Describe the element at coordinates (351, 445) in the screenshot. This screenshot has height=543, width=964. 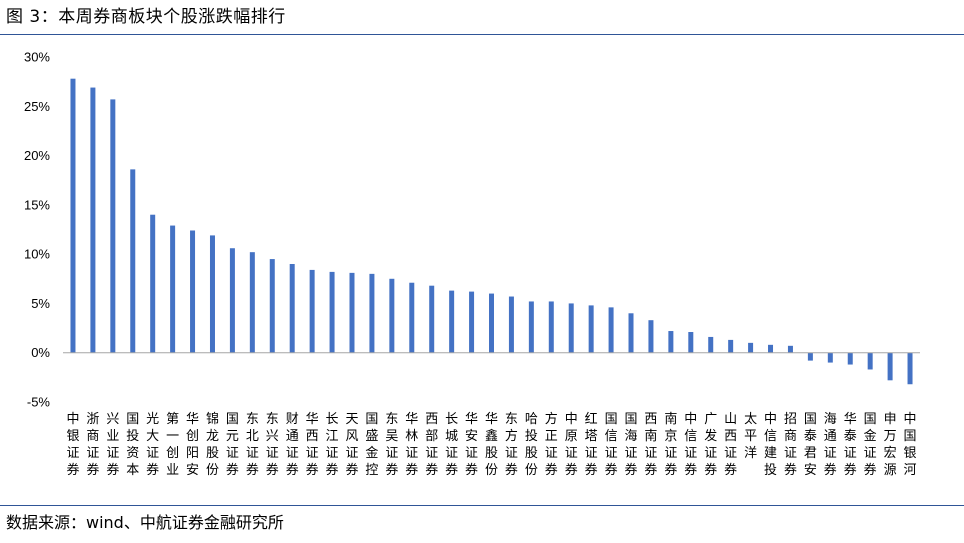
I see `x-tick-label: 天风证券` at that location.